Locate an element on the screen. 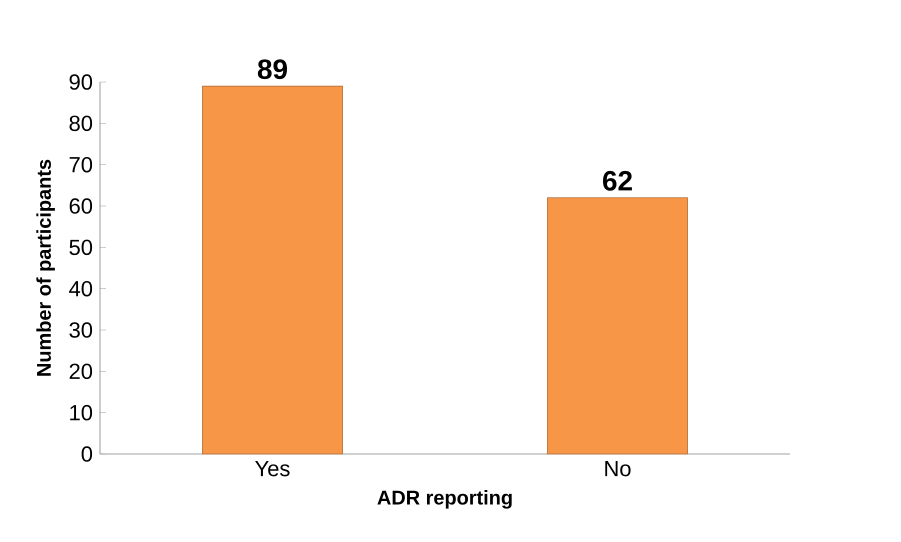 The height and width of the screenshot is (542, 901). y-tick-label: 60 is located at coordinates (81, 206).